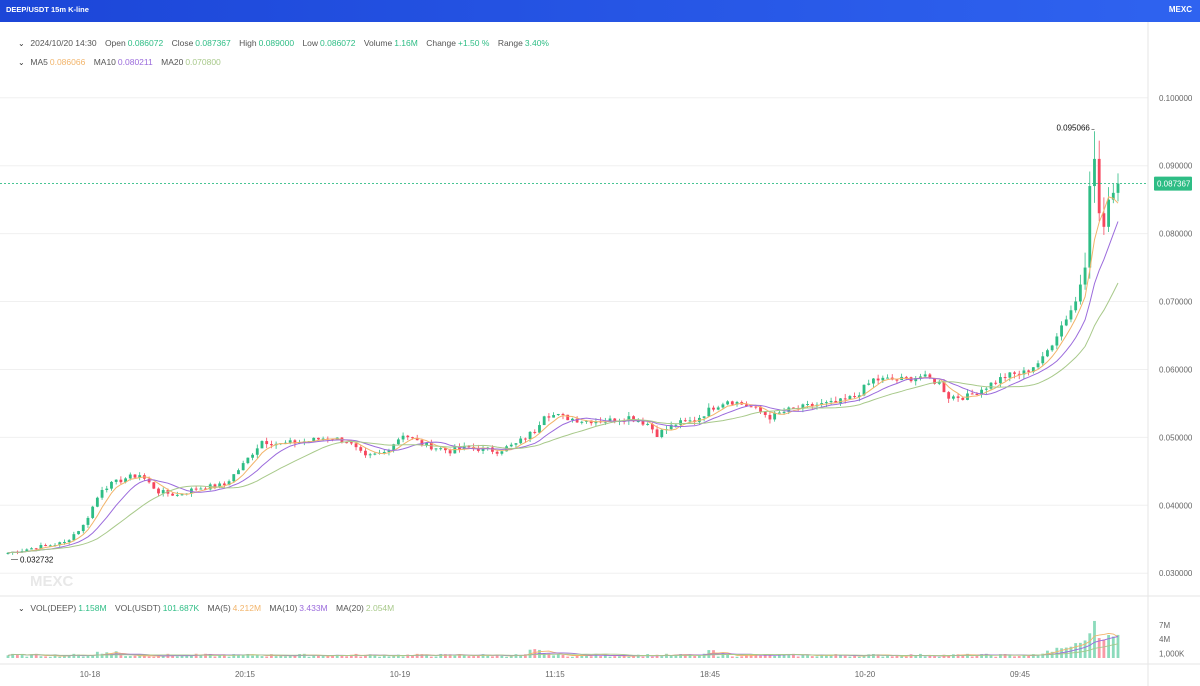  I want to click on vol-ma20-value: 2.054M, so click(380, 608).